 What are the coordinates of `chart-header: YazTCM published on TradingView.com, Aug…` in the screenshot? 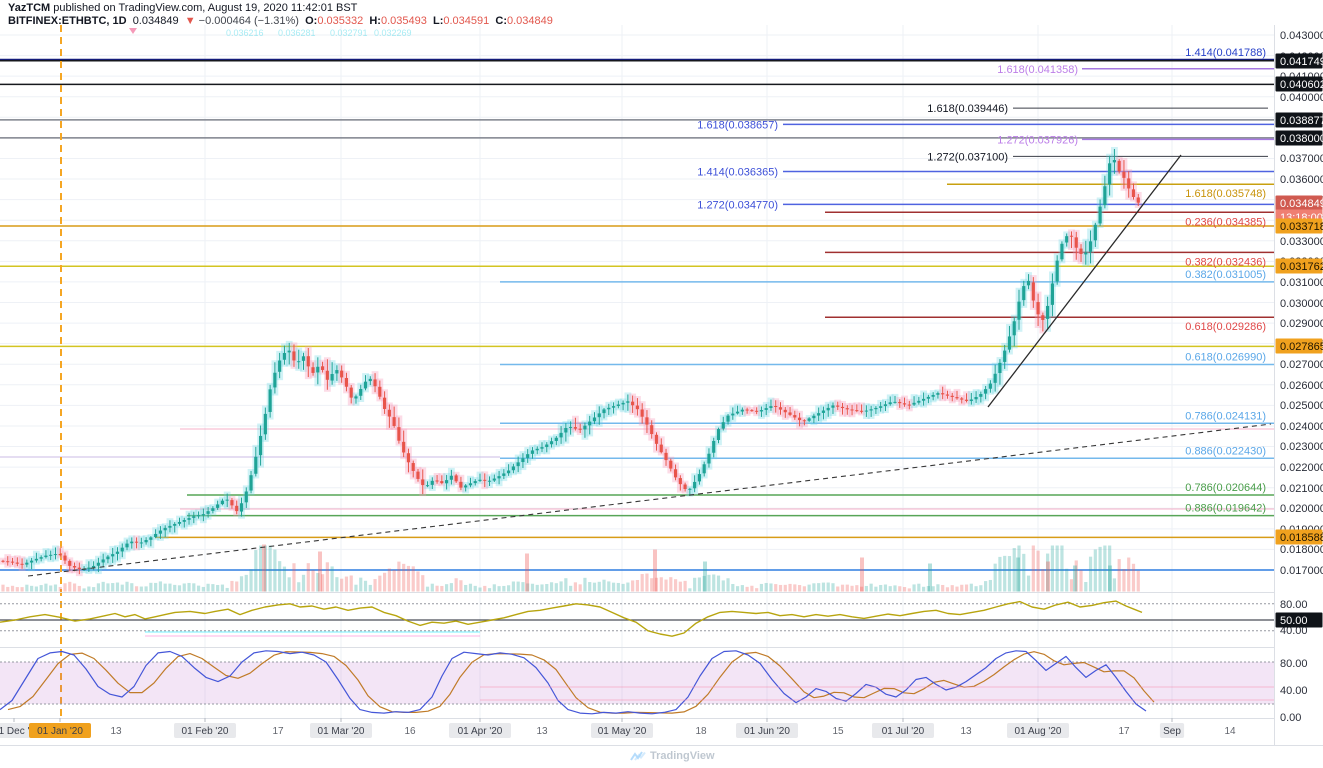 It's located at (280, 14).